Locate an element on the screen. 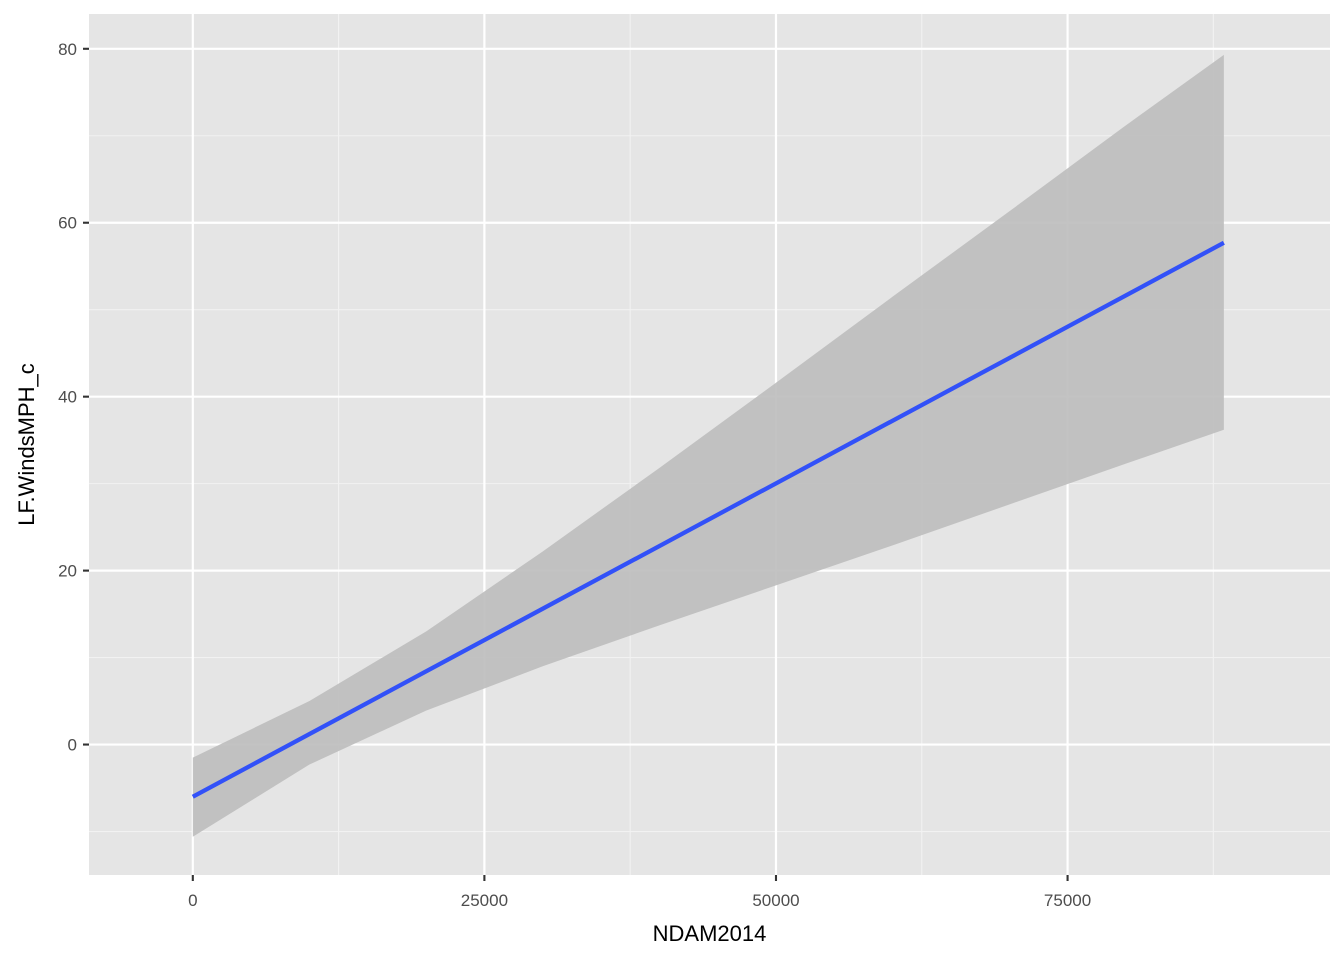 The width and height of the screenshot is (1344, 965). y-tick-label: 60 is located at coordinates (67, 223).